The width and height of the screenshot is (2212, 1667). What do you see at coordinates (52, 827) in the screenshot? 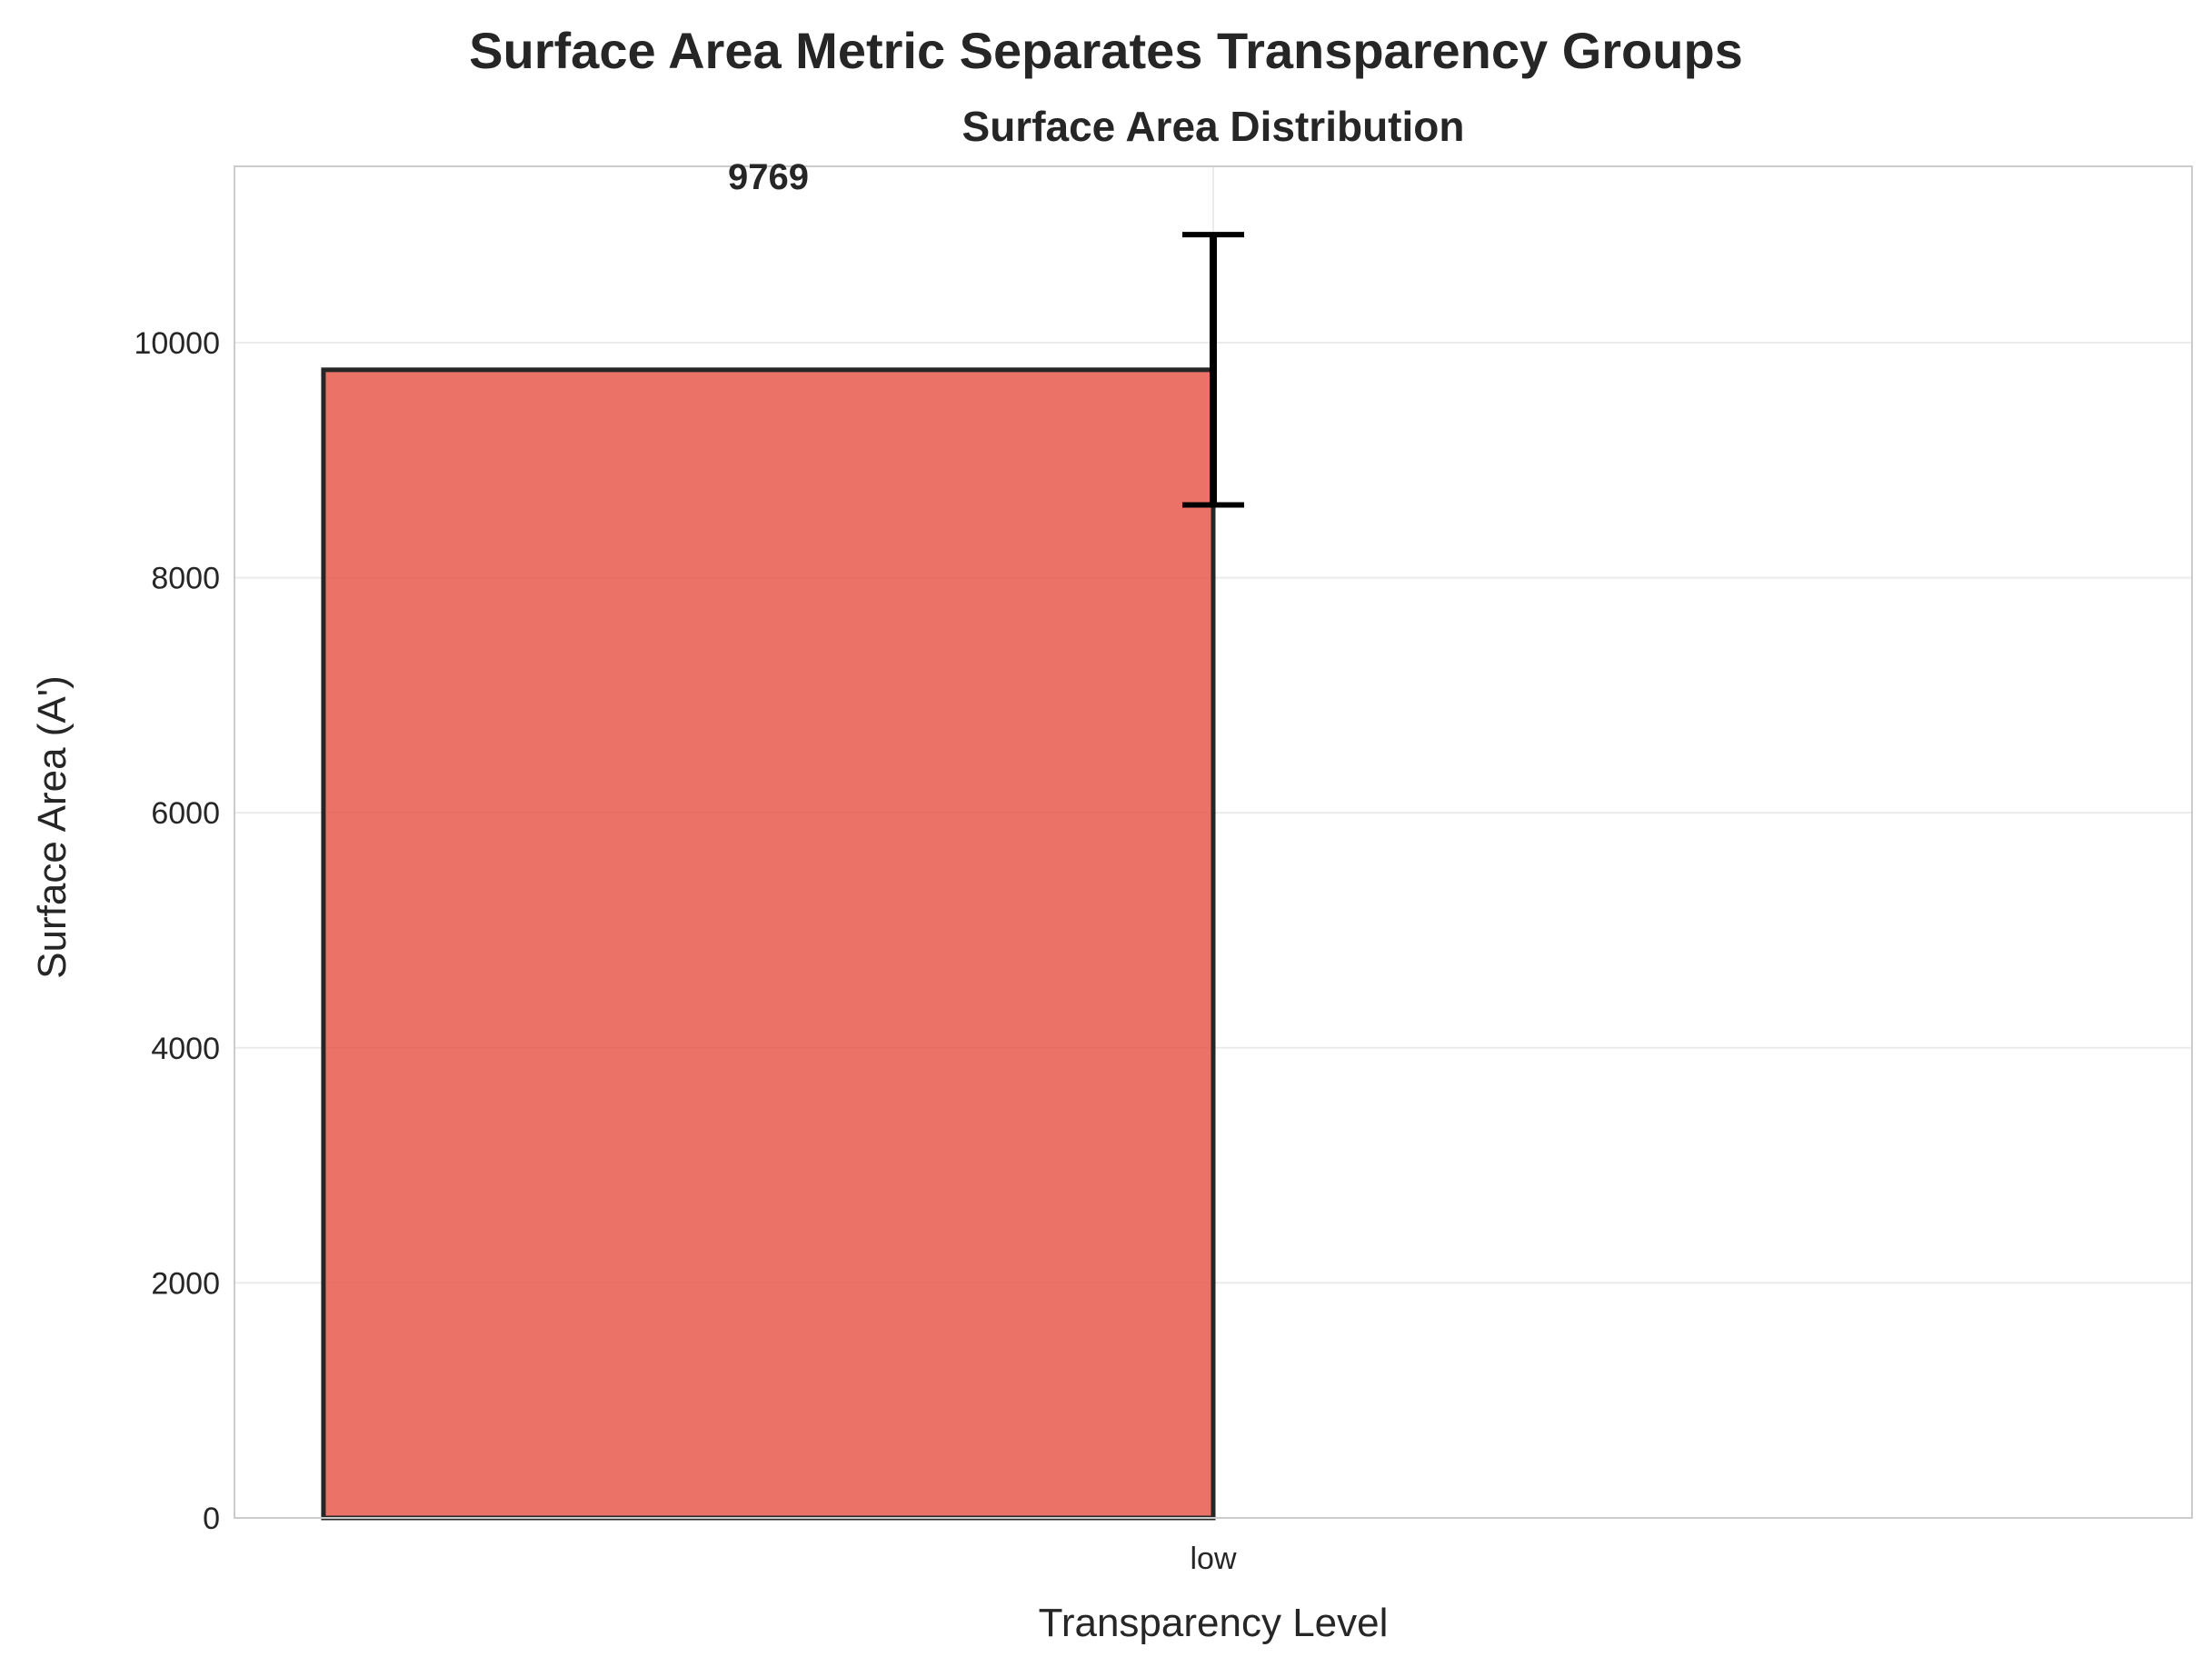
I see `y-axis-label: Surface Area (A')` at bounding box center [52, 827].